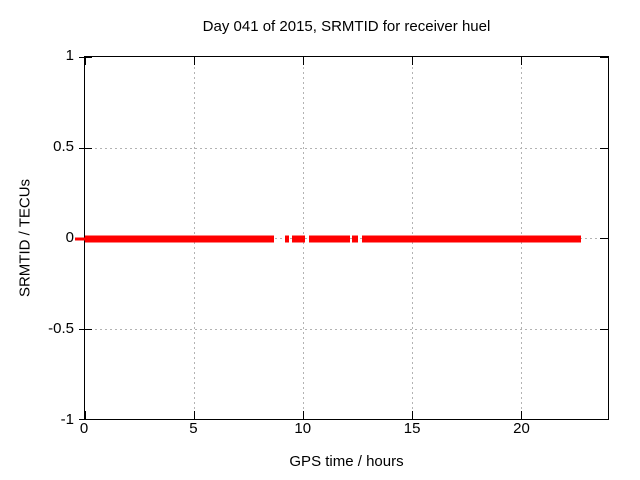 This screenshot has width=640, height=480. Describe the element at coordinates (346, 461) in the screenshot. I see `x-axis-label: GPS time / hours` at that location.